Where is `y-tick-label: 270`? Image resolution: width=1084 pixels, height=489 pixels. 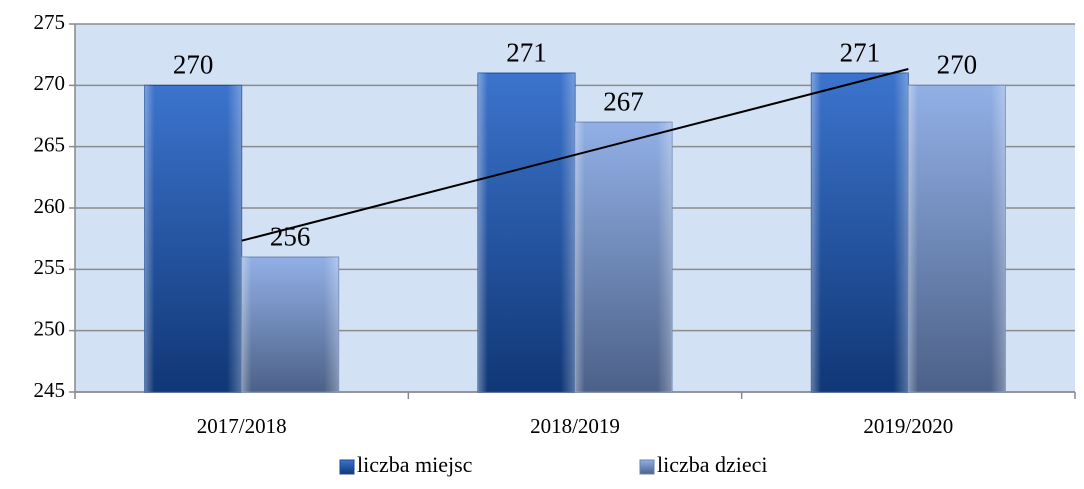 y-tick-label: 270 is located at coordinates (50, 83).